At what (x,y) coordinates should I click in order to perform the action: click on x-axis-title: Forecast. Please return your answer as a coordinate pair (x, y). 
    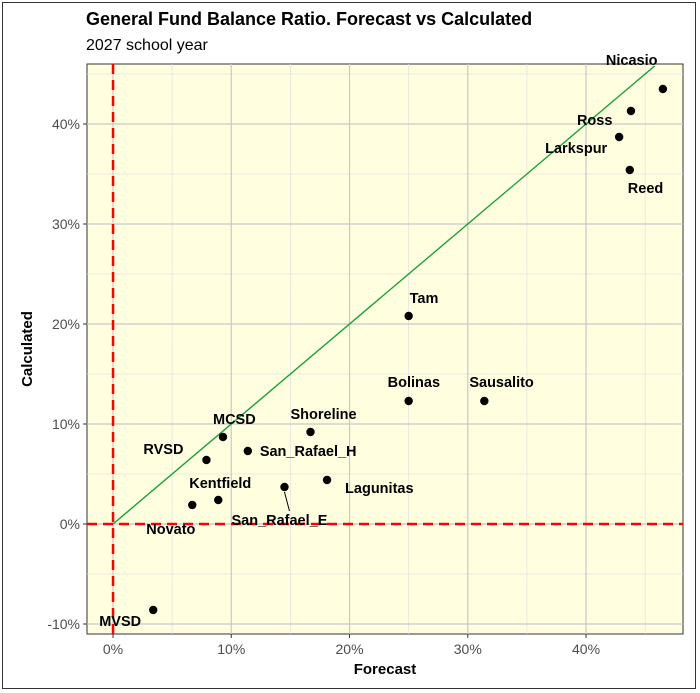
    Looking at the image, I should click on (385, 669).